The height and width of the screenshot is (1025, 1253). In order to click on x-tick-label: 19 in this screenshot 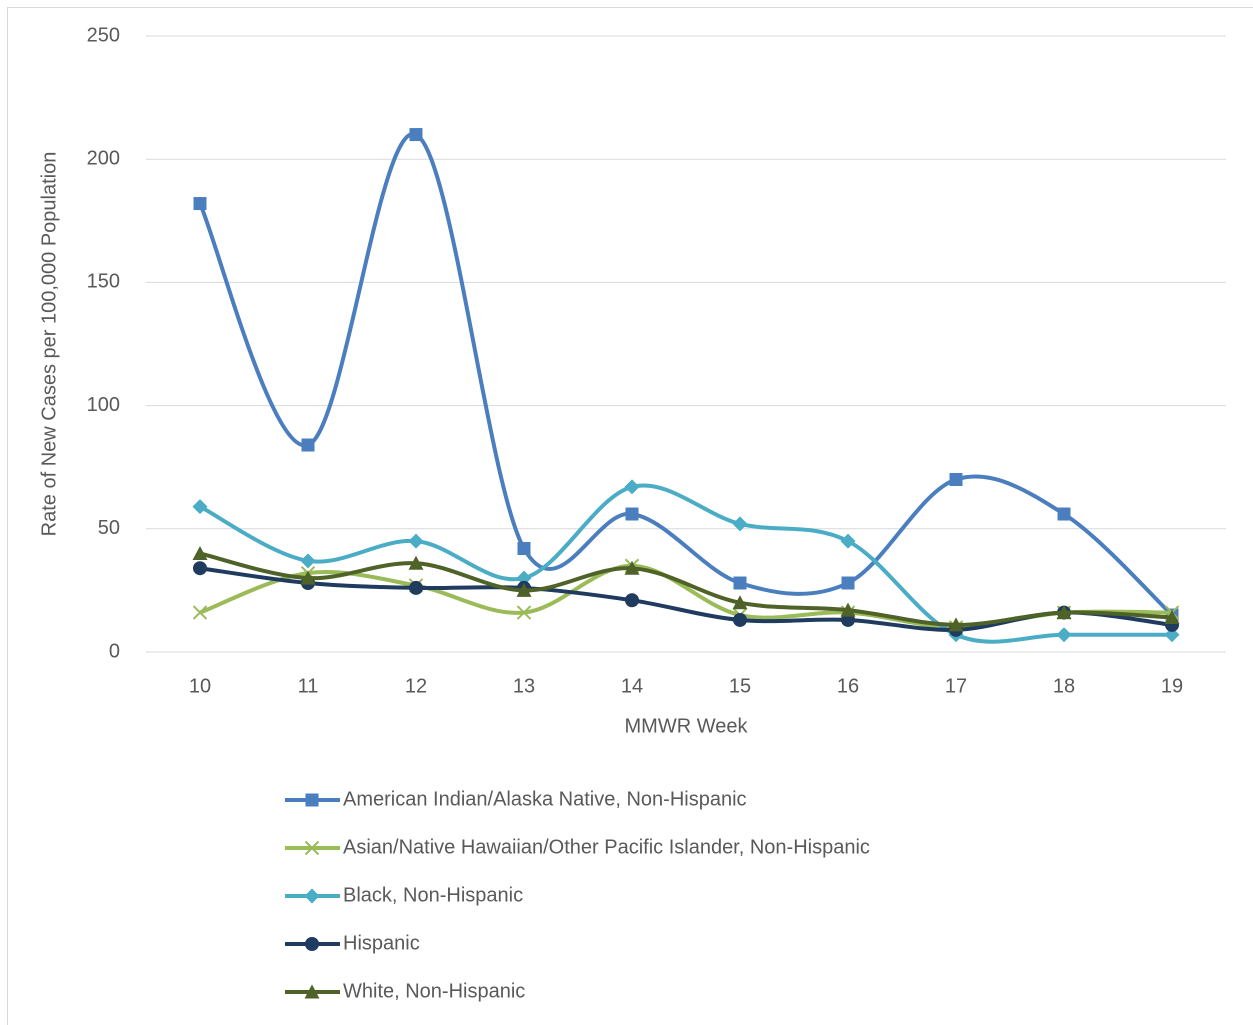, I will do `click(1172, 686)`.